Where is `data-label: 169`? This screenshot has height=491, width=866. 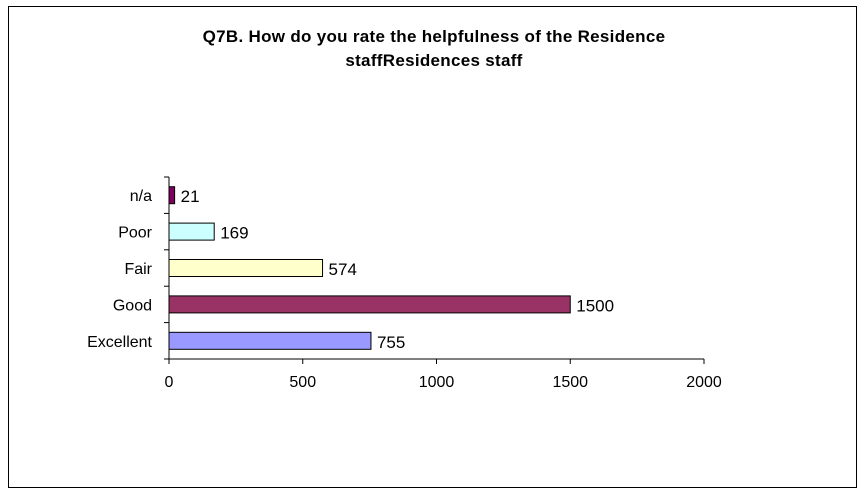 data-label: 169 is located at coordinates (234, 233).